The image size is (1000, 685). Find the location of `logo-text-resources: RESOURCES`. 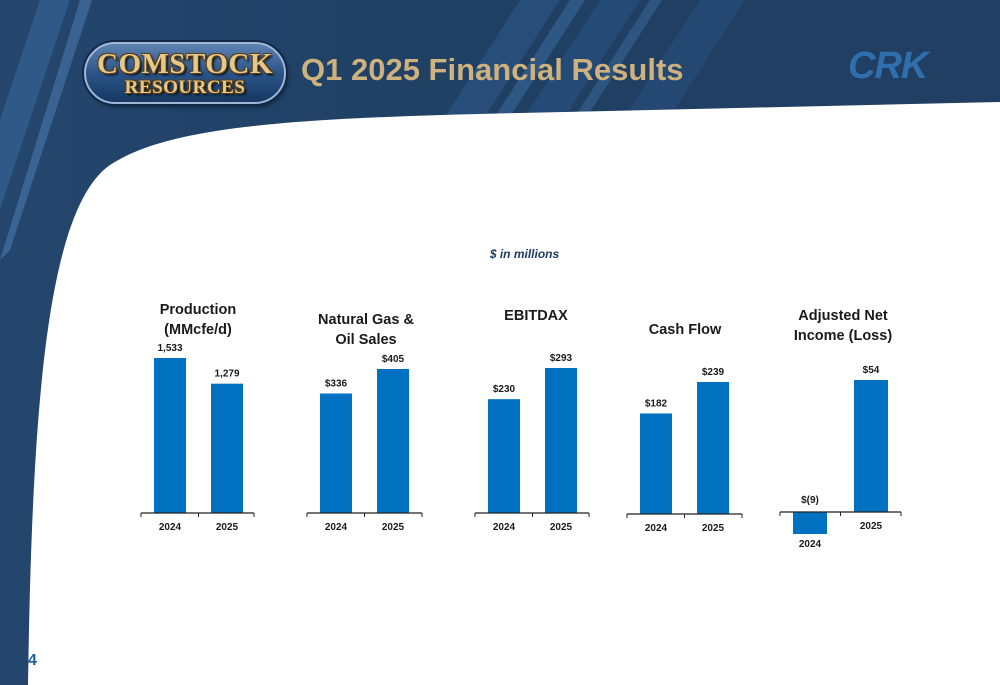

logo-text-resources: RESOURCES is located at coordinates (185, 87).